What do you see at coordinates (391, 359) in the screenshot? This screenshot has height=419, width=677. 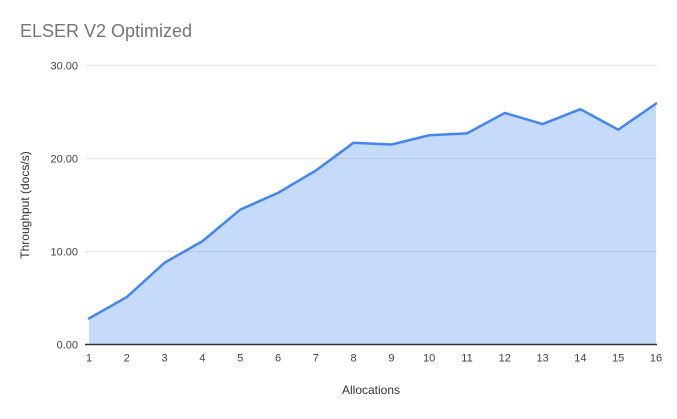 I see `x-tick-label: 9` at bounding box center [391, 359].